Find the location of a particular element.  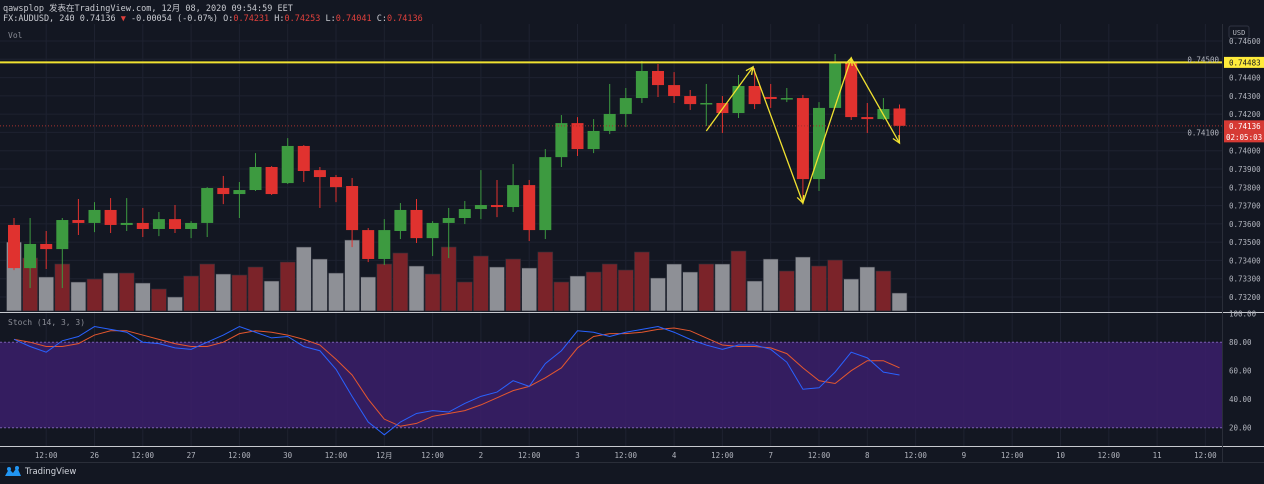

price-tick-label: 0.73800 is located at coordinates (1245, 187).